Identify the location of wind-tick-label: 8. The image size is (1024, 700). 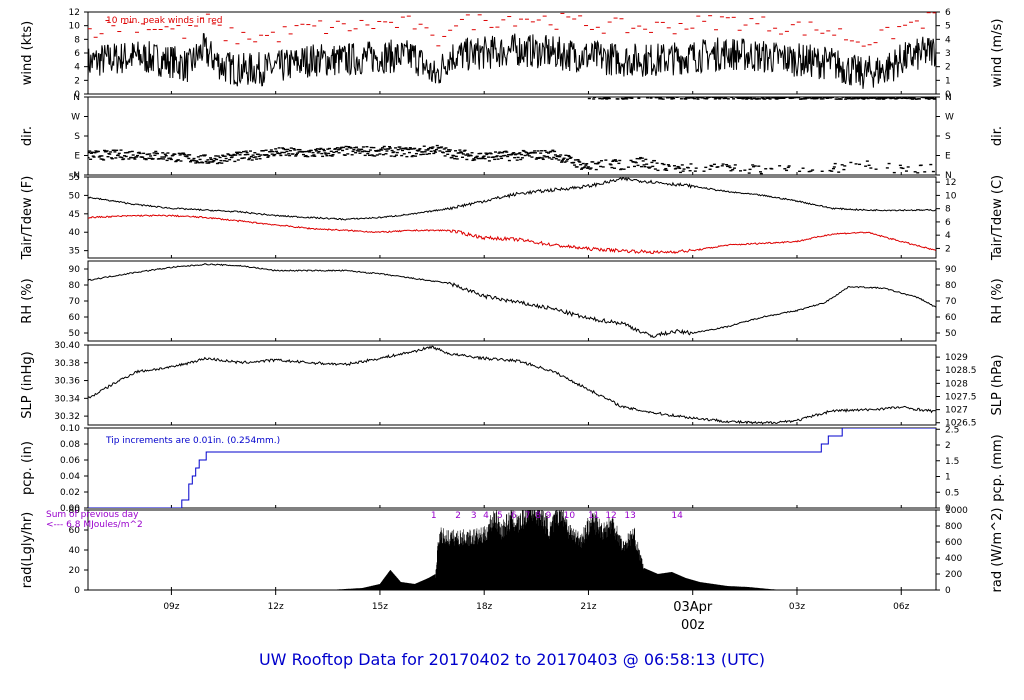
(77, 40).